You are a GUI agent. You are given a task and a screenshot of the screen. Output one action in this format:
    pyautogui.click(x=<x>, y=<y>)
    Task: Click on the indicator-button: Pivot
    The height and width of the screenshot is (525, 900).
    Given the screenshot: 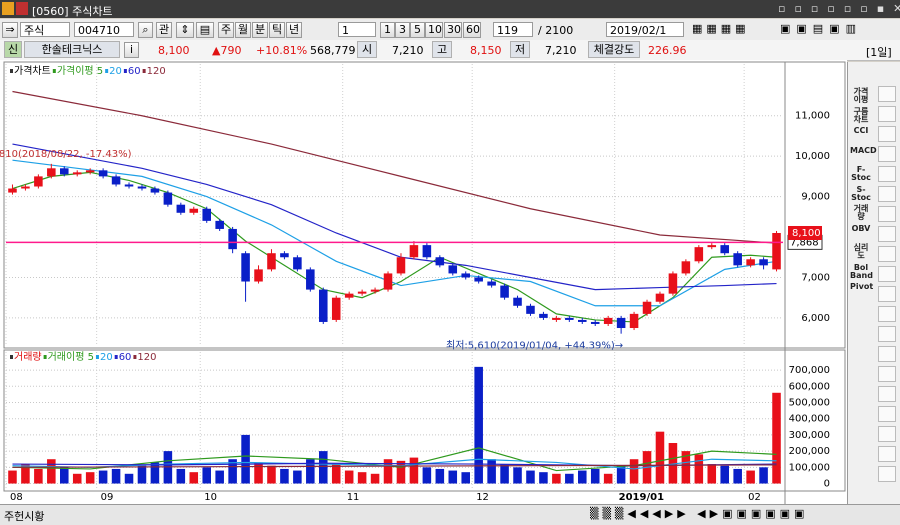 What is the action you would take?
    pyautogui.click(x=862, y=286)
    